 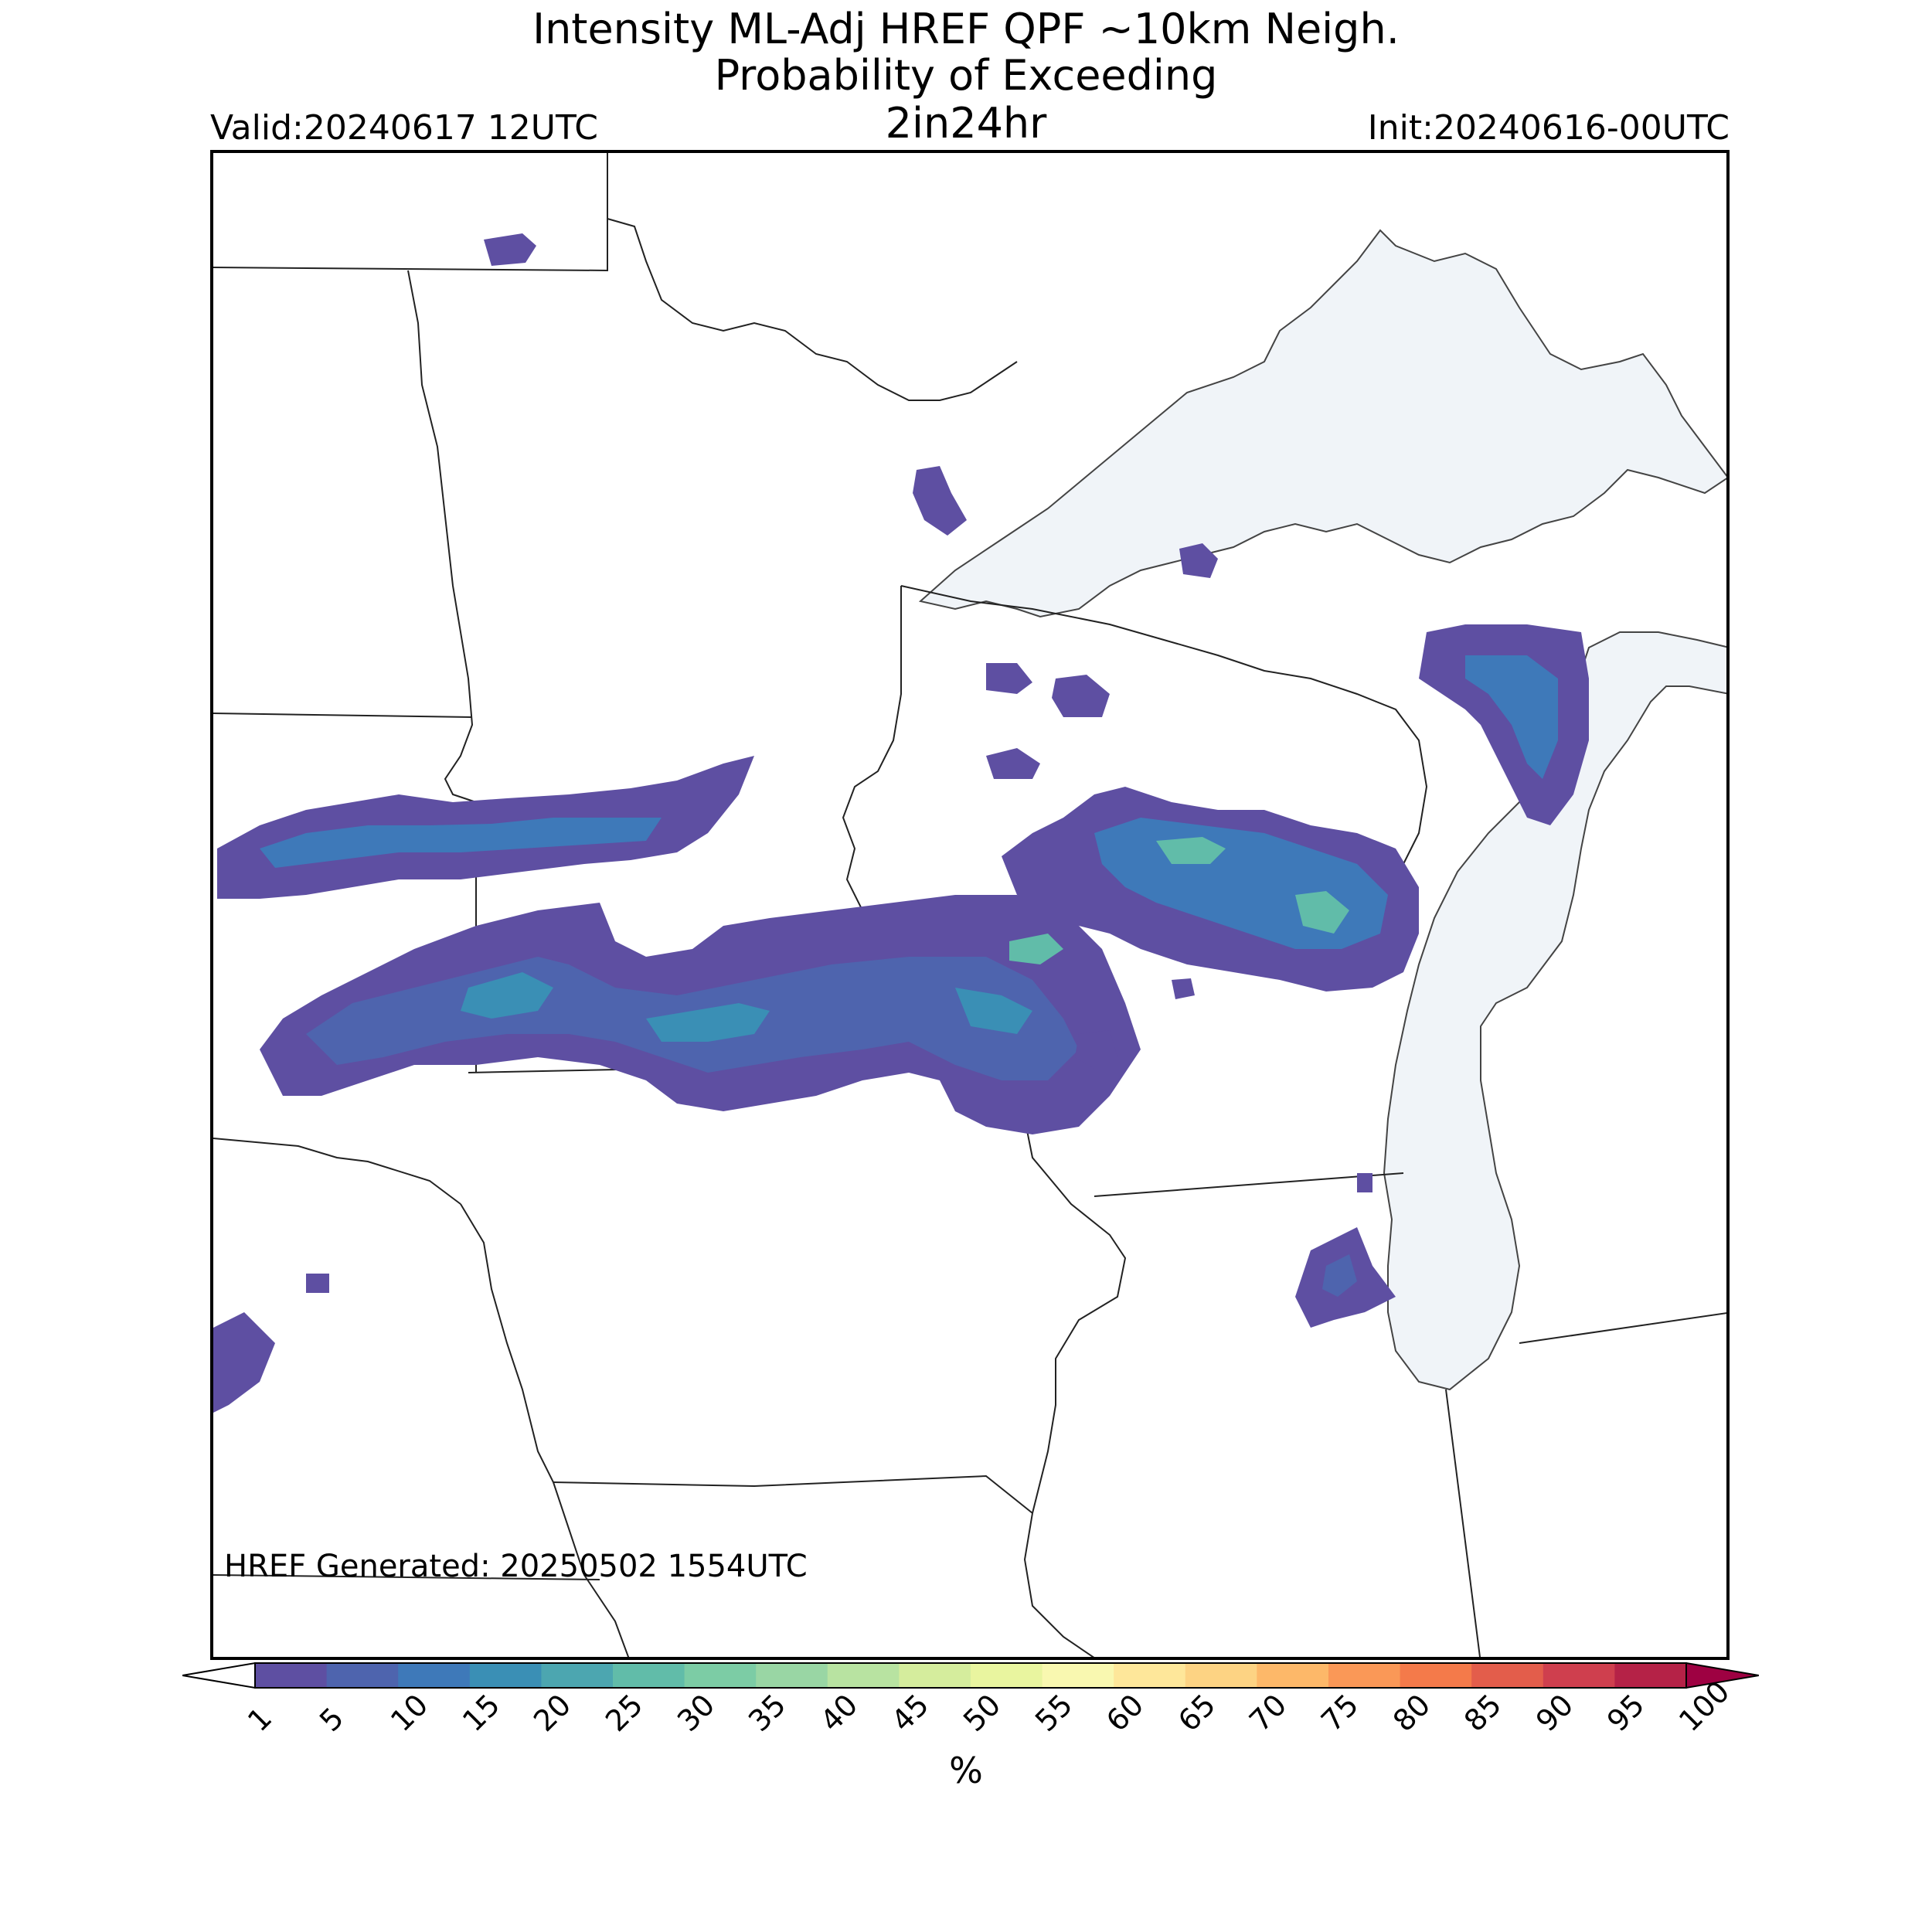 I want to click on precip-il-spot, so click(x=1346, y=1250).